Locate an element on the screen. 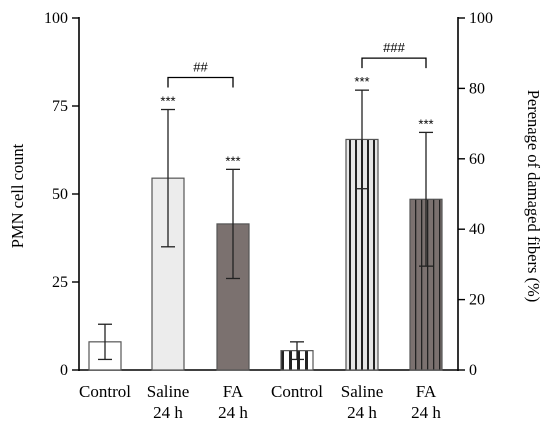  left-tick-label: 25 is located at coordinates (60, 282).